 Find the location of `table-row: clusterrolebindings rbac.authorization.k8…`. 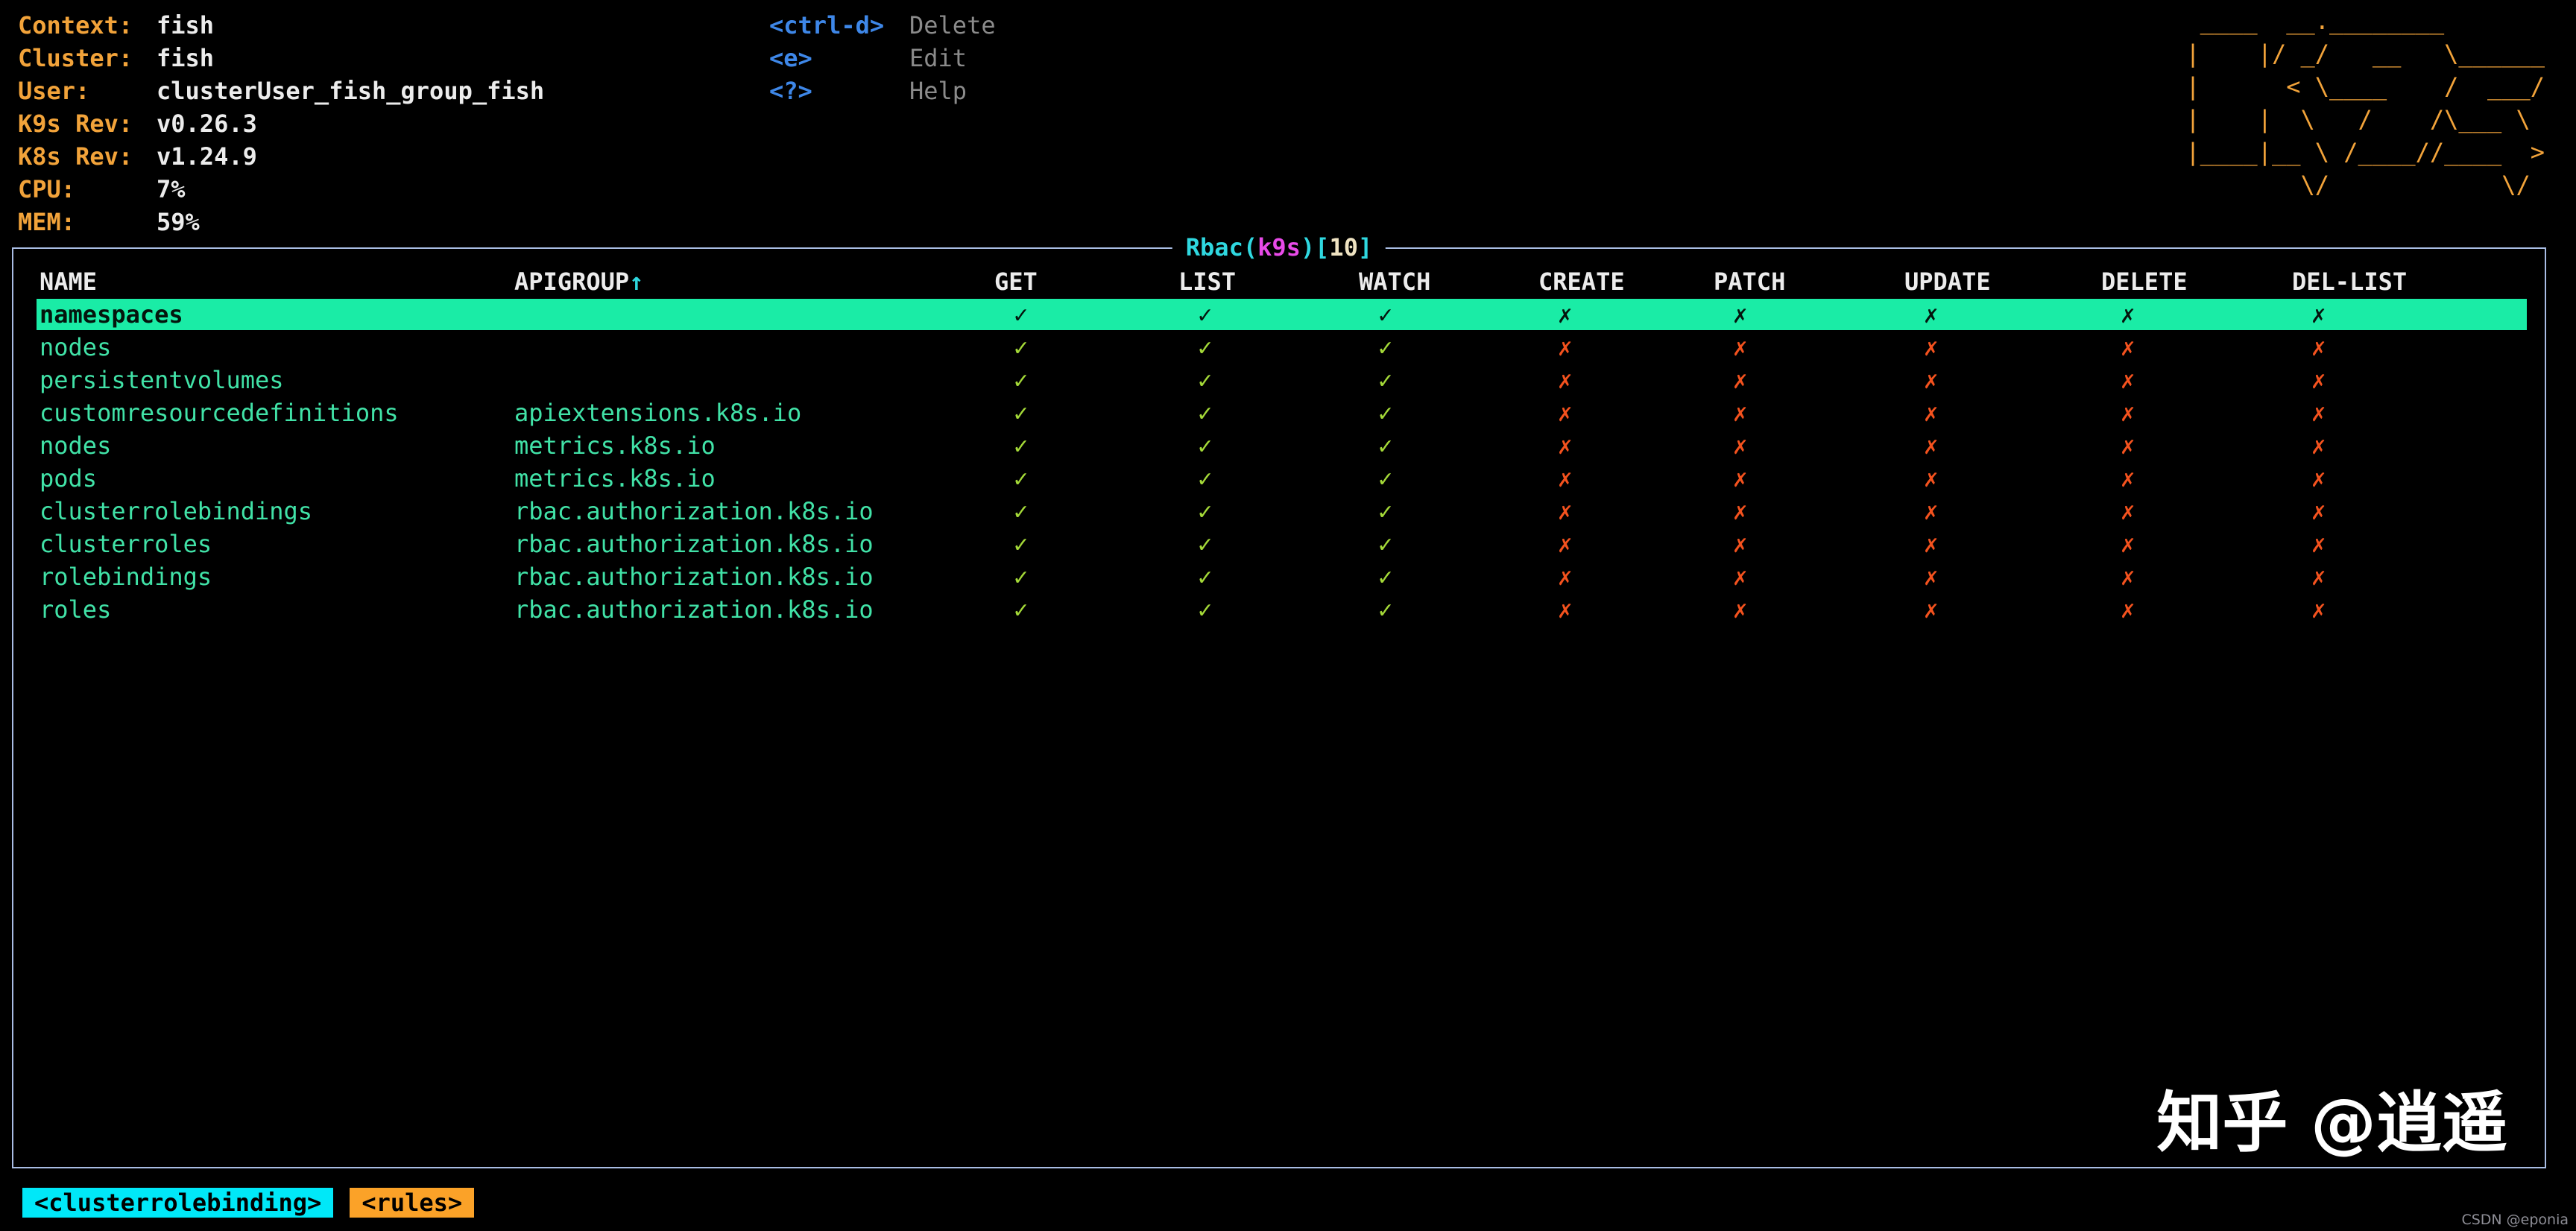

table-row: clusterrolebindings rbac.authorization.k8… is located at coordinates (1279, 511).